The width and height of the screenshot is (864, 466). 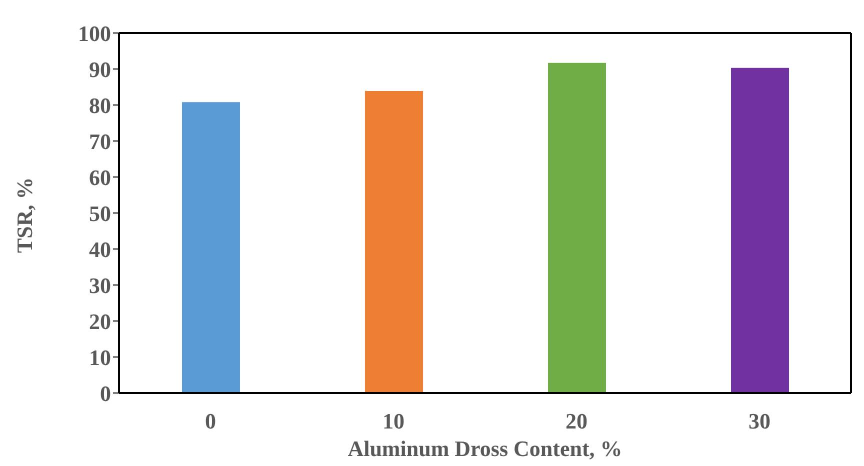 I want to click on y-tick-label: 0, so click(x=105, y=393).